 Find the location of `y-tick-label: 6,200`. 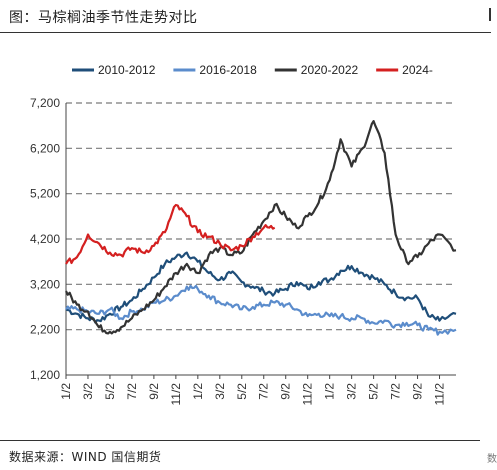

y-tick-label: 6,200 is located at coordinates (45, 148).